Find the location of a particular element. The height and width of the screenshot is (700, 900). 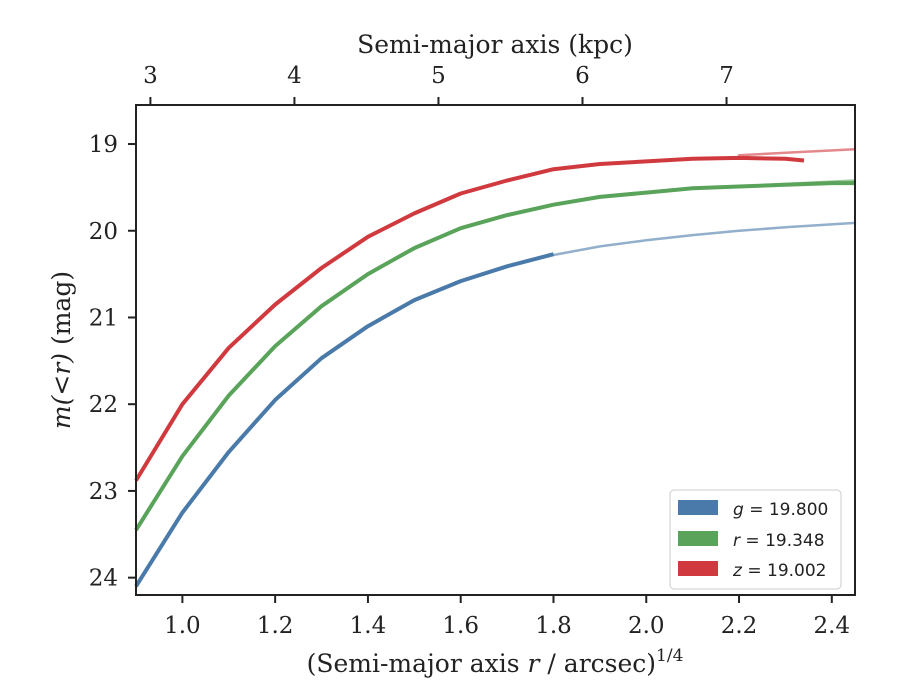

legend: g = 19.800 r = 19.348 z = 19.002 is located at coordinates (755, 539).